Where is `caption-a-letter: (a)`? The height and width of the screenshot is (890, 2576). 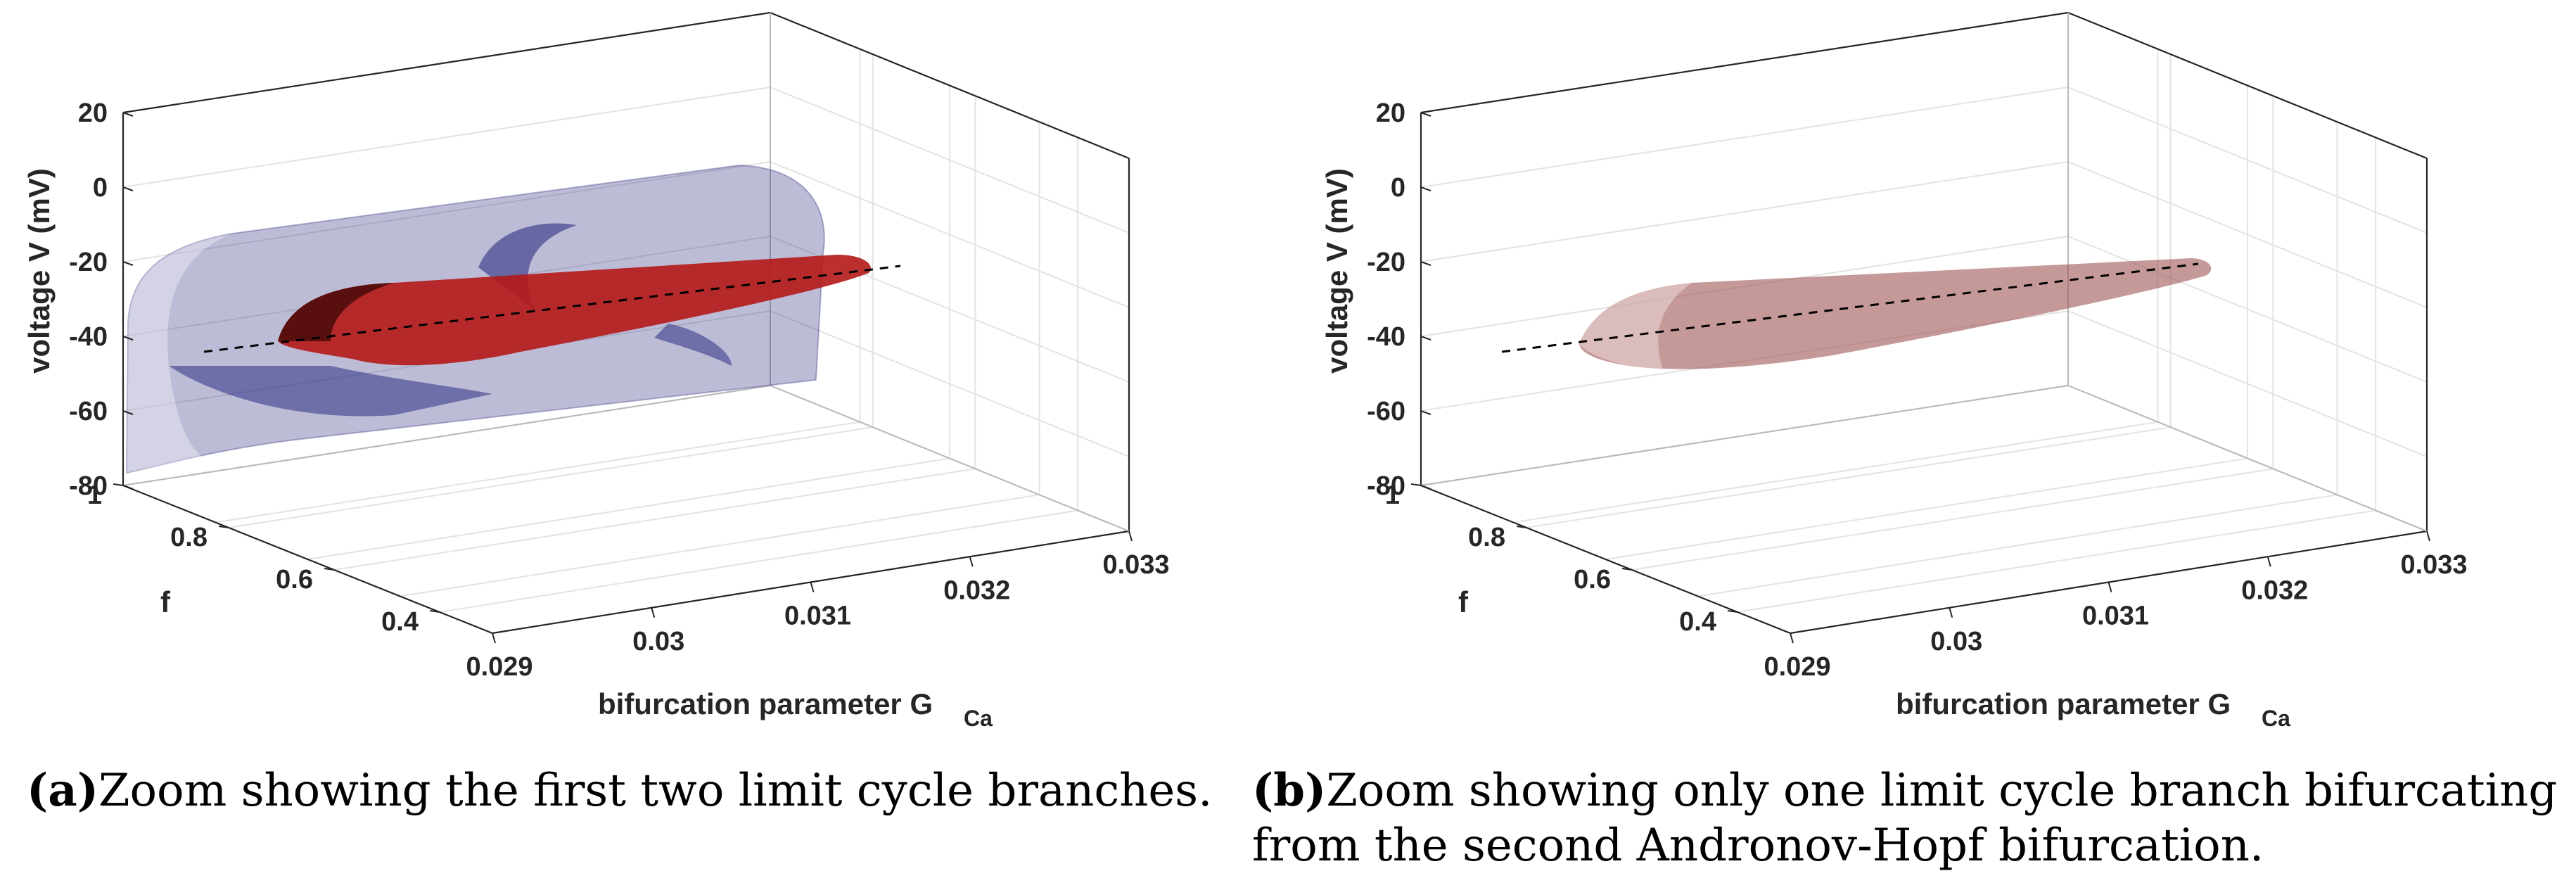
caption-a-letter: (a) is located at coordinates (63, 791).